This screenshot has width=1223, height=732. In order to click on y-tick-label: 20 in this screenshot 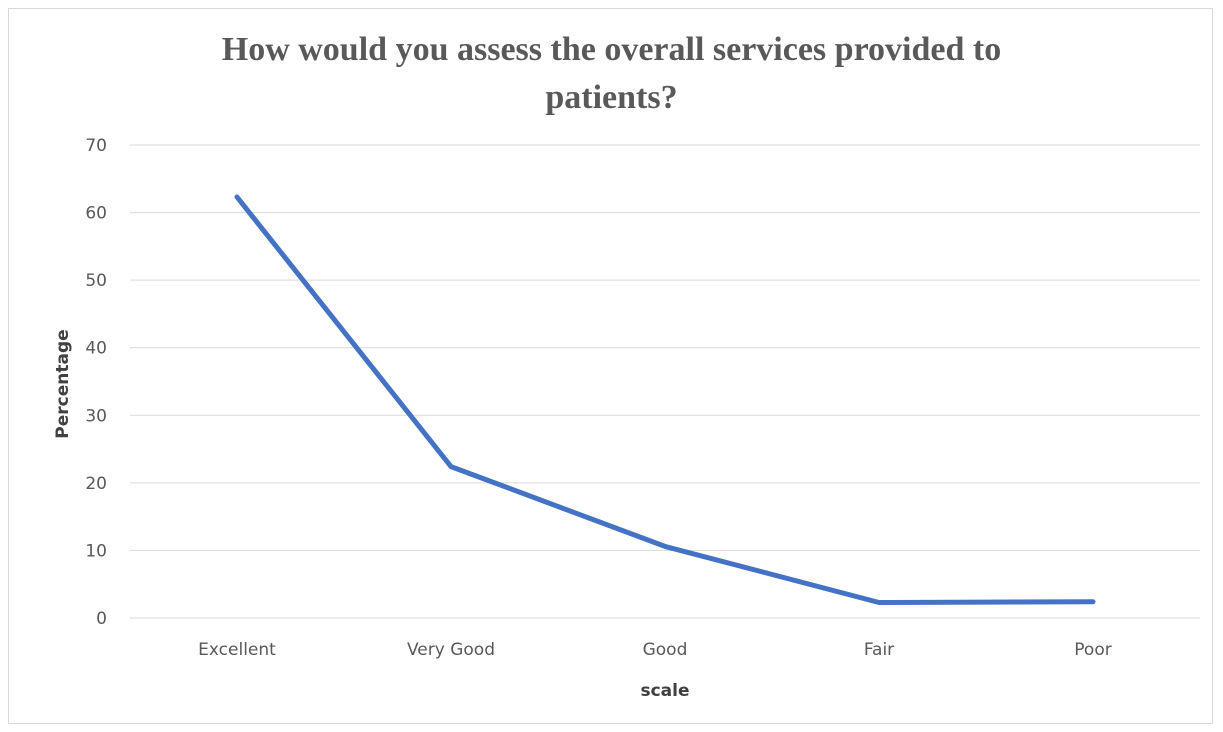, I will do `click(96, 484)`.